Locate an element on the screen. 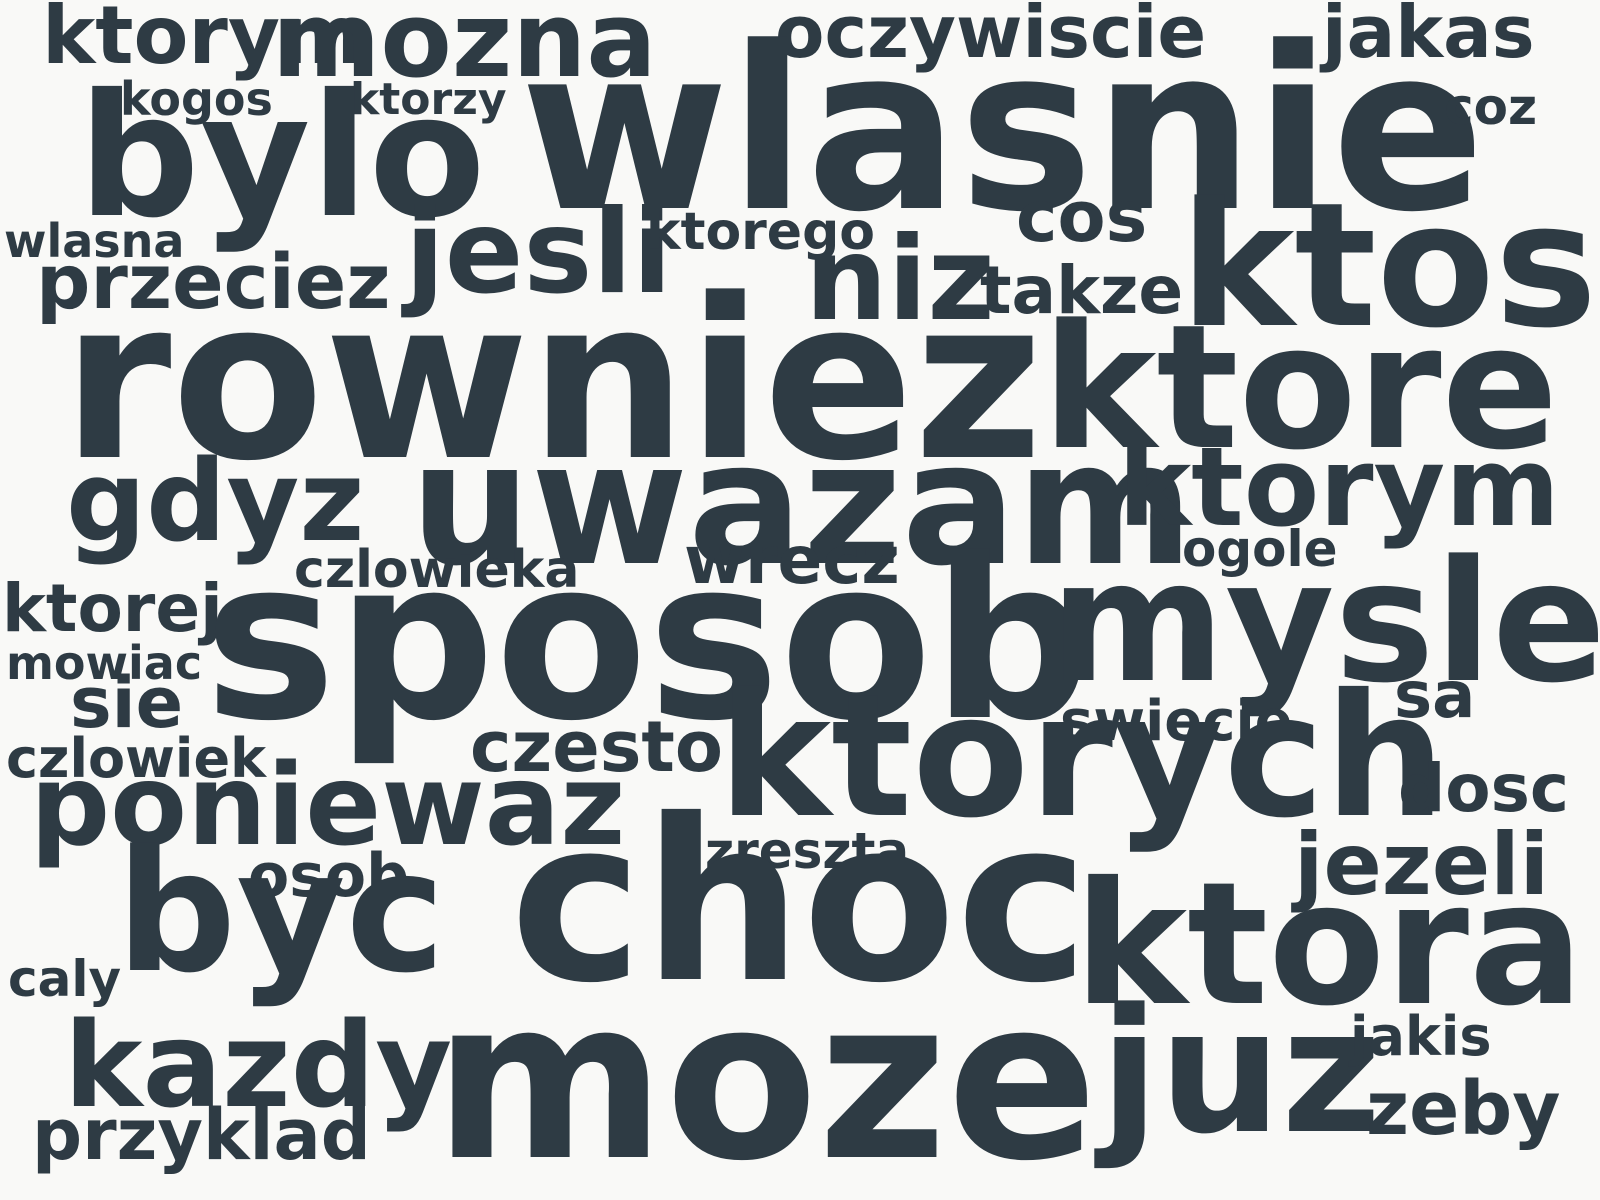 Image resolution: width=1600 pixels, height=1200 pixels. word-ktorego: ktorego is located at coordinates (761, 232).